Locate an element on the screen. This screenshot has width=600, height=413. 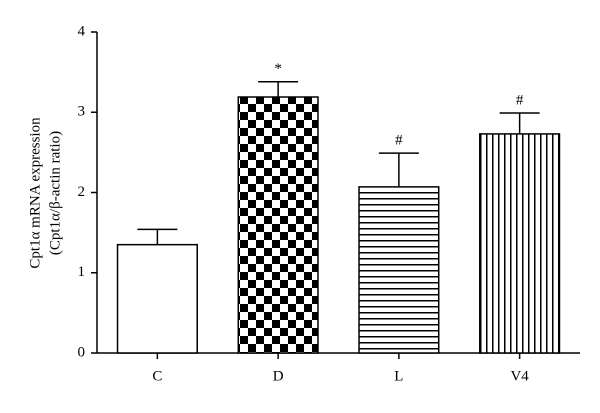
y-axis-label: Cpt1α mRNA expression is located at coordinates (35, 193).